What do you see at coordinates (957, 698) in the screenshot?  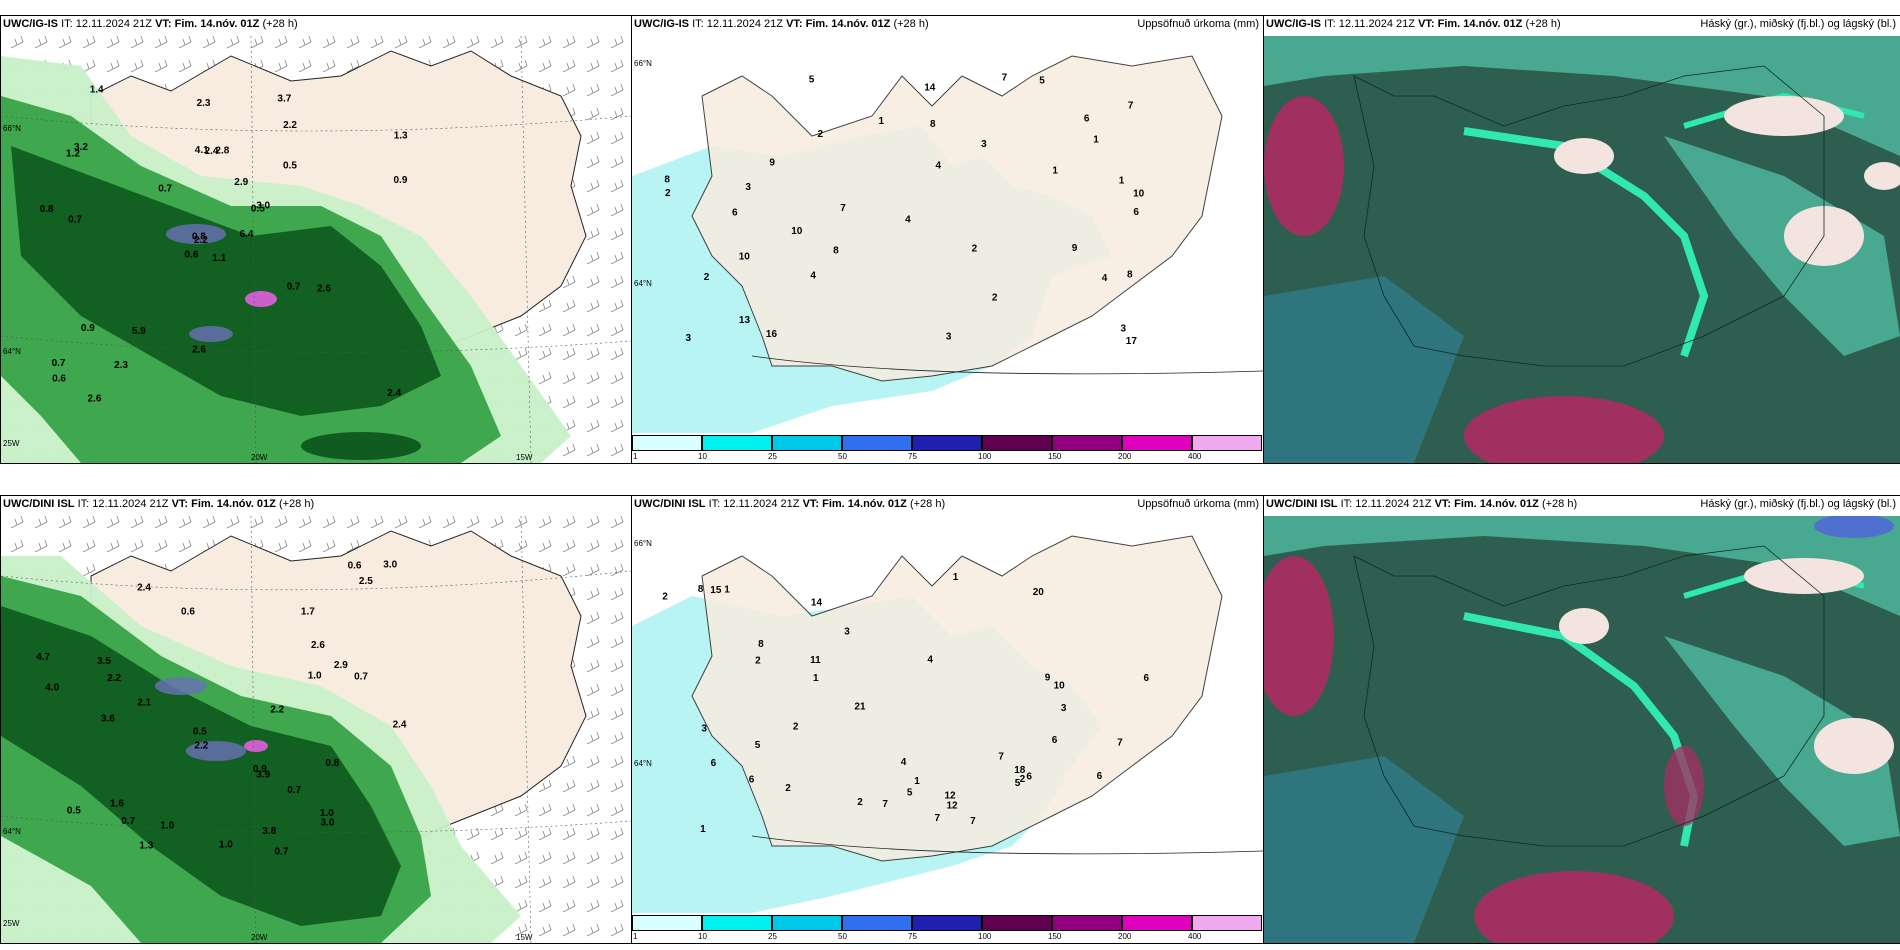 I see `land-mass` at bounding box center [957, 698].